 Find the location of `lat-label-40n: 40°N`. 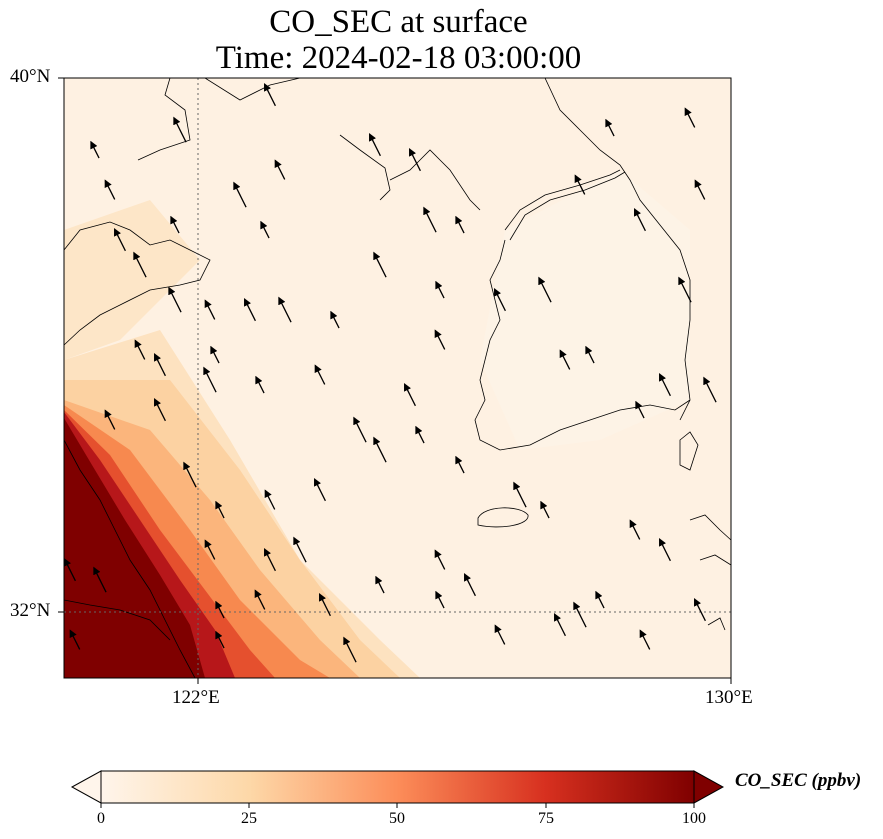

lat-label-40n: 40°N is located at coordinates (30, 76).